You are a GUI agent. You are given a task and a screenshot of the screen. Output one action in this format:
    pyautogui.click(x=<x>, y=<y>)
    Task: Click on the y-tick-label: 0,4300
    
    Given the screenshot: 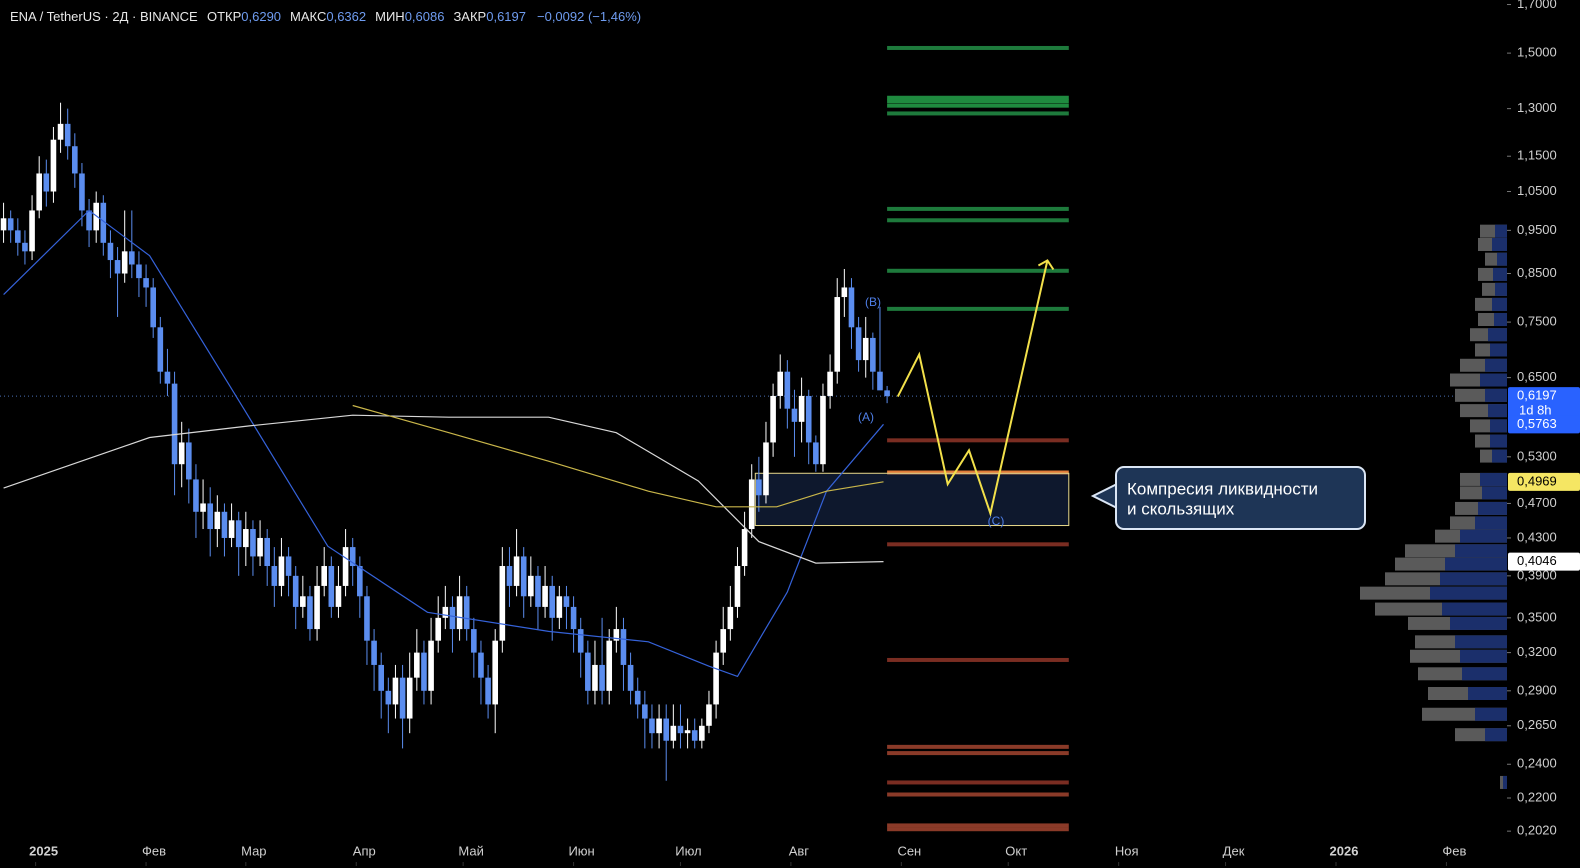 What is the action you would take?
    pyautogui.click(x=1537, y=536)
    